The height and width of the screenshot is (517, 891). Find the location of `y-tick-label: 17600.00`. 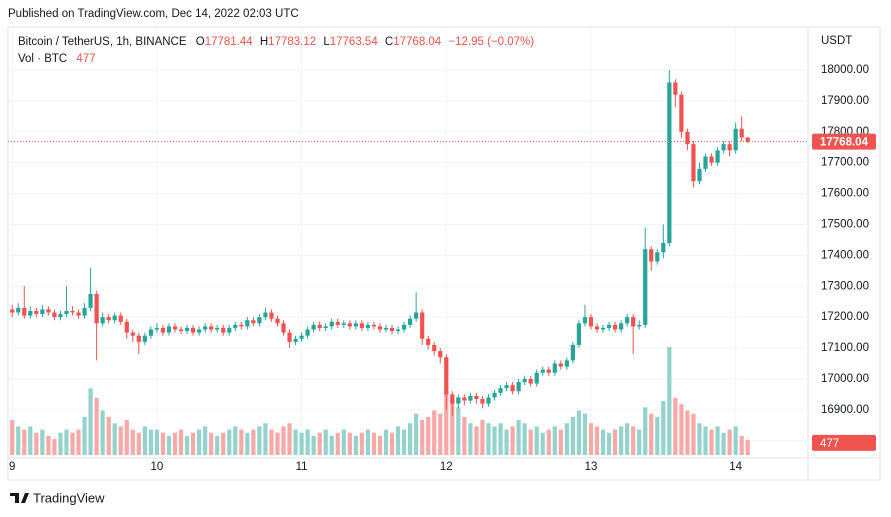

y-tick-label: 17600.00 is located at coordinates (845, 194).